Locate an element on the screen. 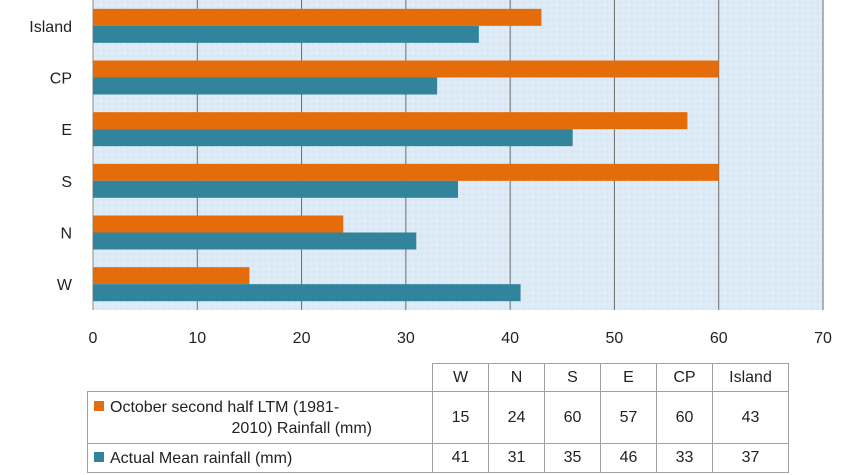  table-header-cell: E is located at coordinates (628, 377).